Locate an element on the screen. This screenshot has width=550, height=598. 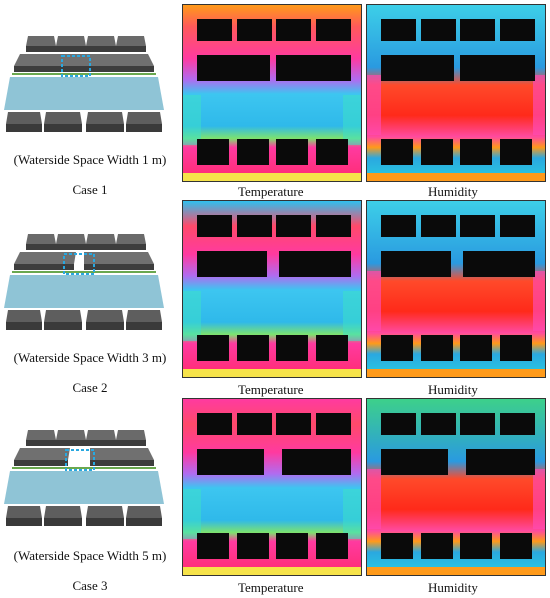
temperature-caption-case-1: Temperature is located at coordinates (271, 191).